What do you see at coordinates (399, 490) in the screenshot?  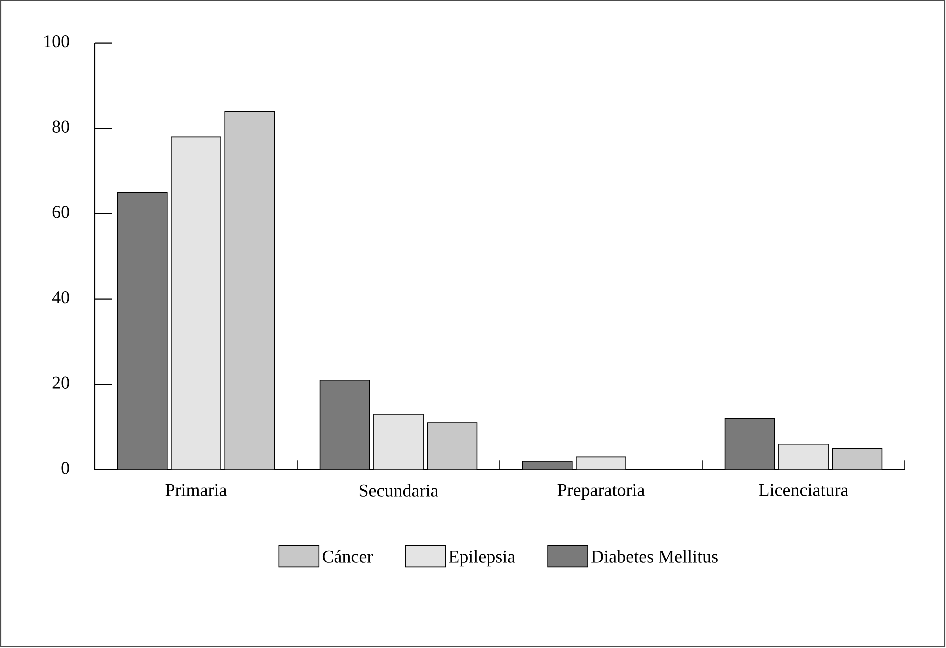 I see `x-tick-label: Secundaria` at bounding box center [399, 490].